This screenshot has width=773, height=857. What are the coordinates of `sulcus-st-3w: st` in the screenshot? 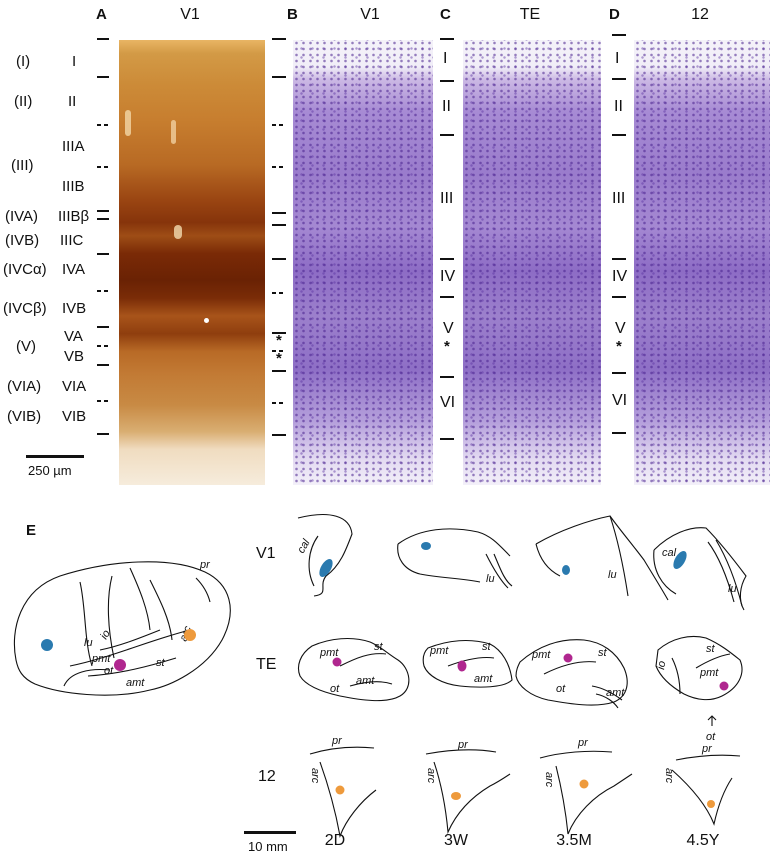 It's located at (487, 647).